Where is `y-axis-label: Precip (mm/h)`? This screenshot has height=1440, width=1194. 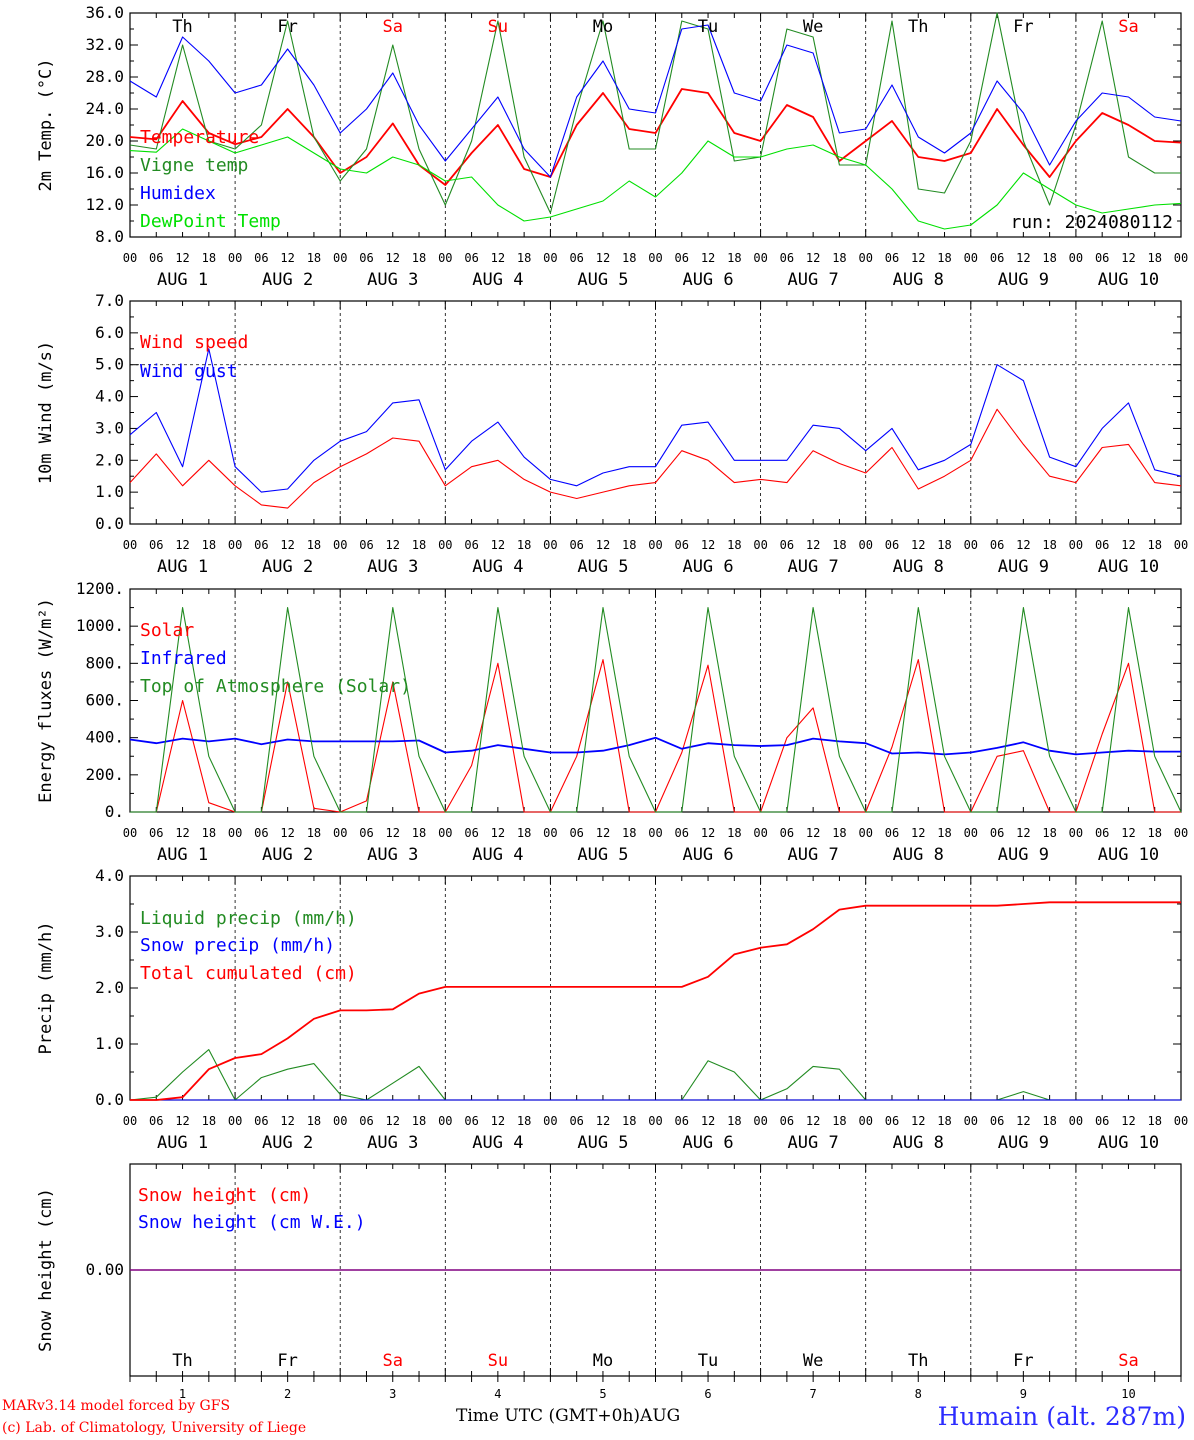
y-axis-label: Precip (mm/h) is located at coordinates (46, 987).